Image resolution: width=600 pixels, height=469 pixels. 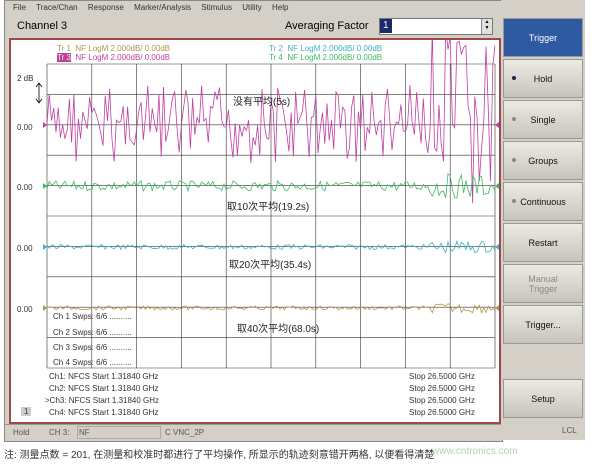 I want to click on ref-label-3: 0.00, so click(x=25, y=248).